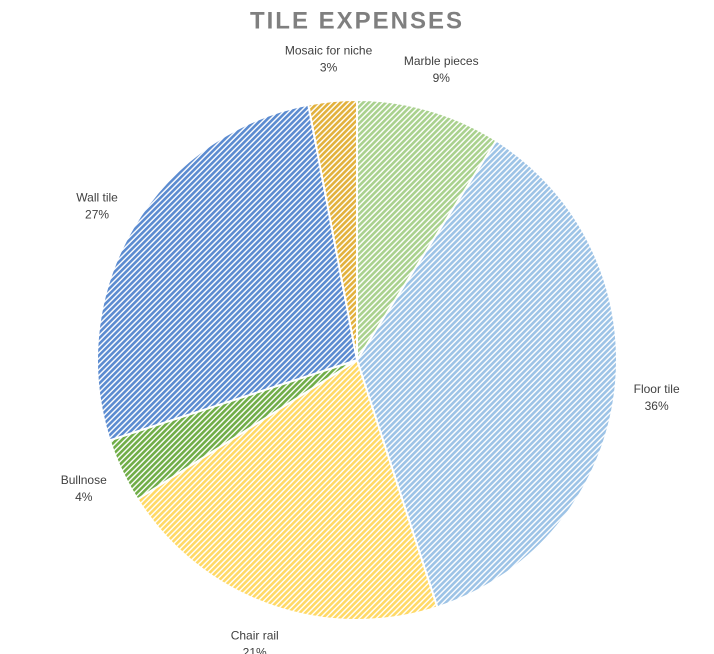 This screenshot has width=714, height=654. What do you see at coordinates (442, 78) in the screenshot?
I see `slice-value-label: 9%` at bounding box center [442, 78].